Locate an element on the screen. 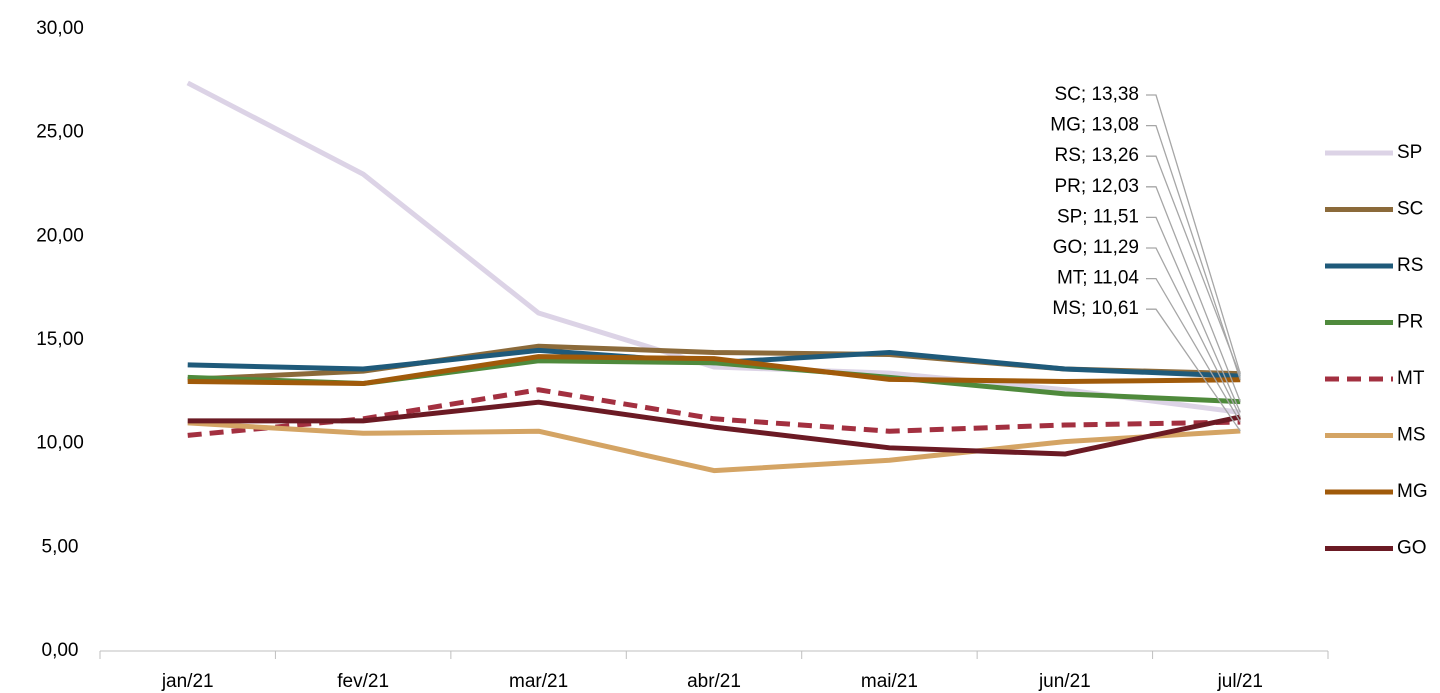  legend-label: SP is located at coordinates (1409, 152).